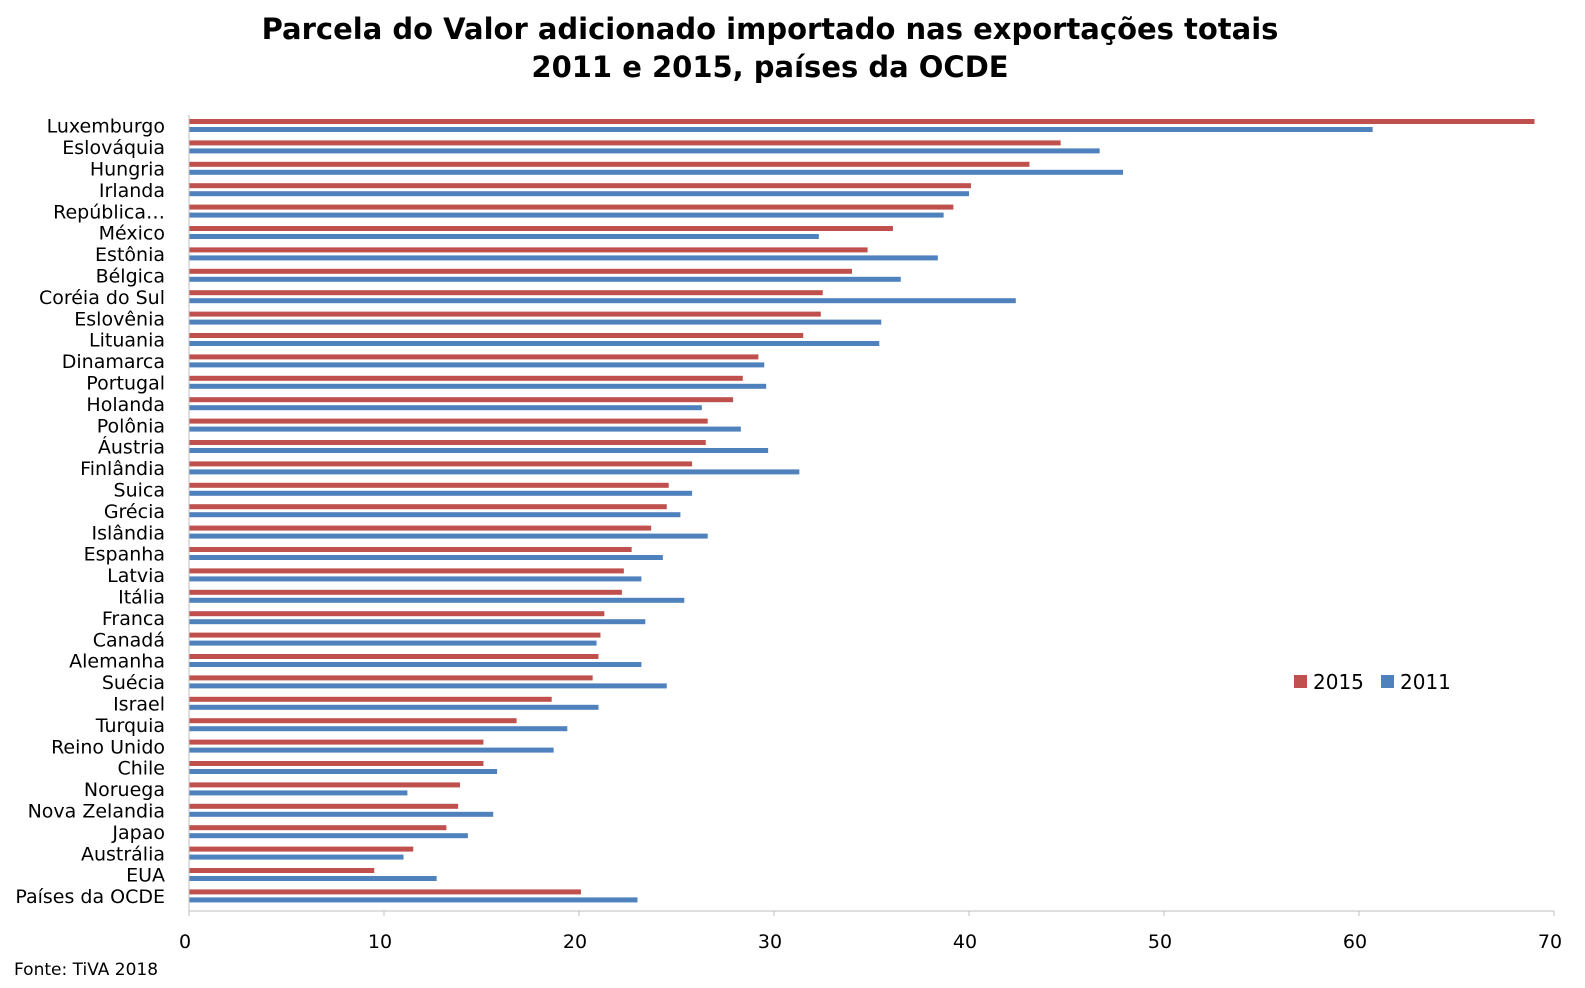 This screenshot has width=1585, height=988. Describe the element at coordinates (127, 170) in the screenshot. I see `category-label: Hungria` at that location.